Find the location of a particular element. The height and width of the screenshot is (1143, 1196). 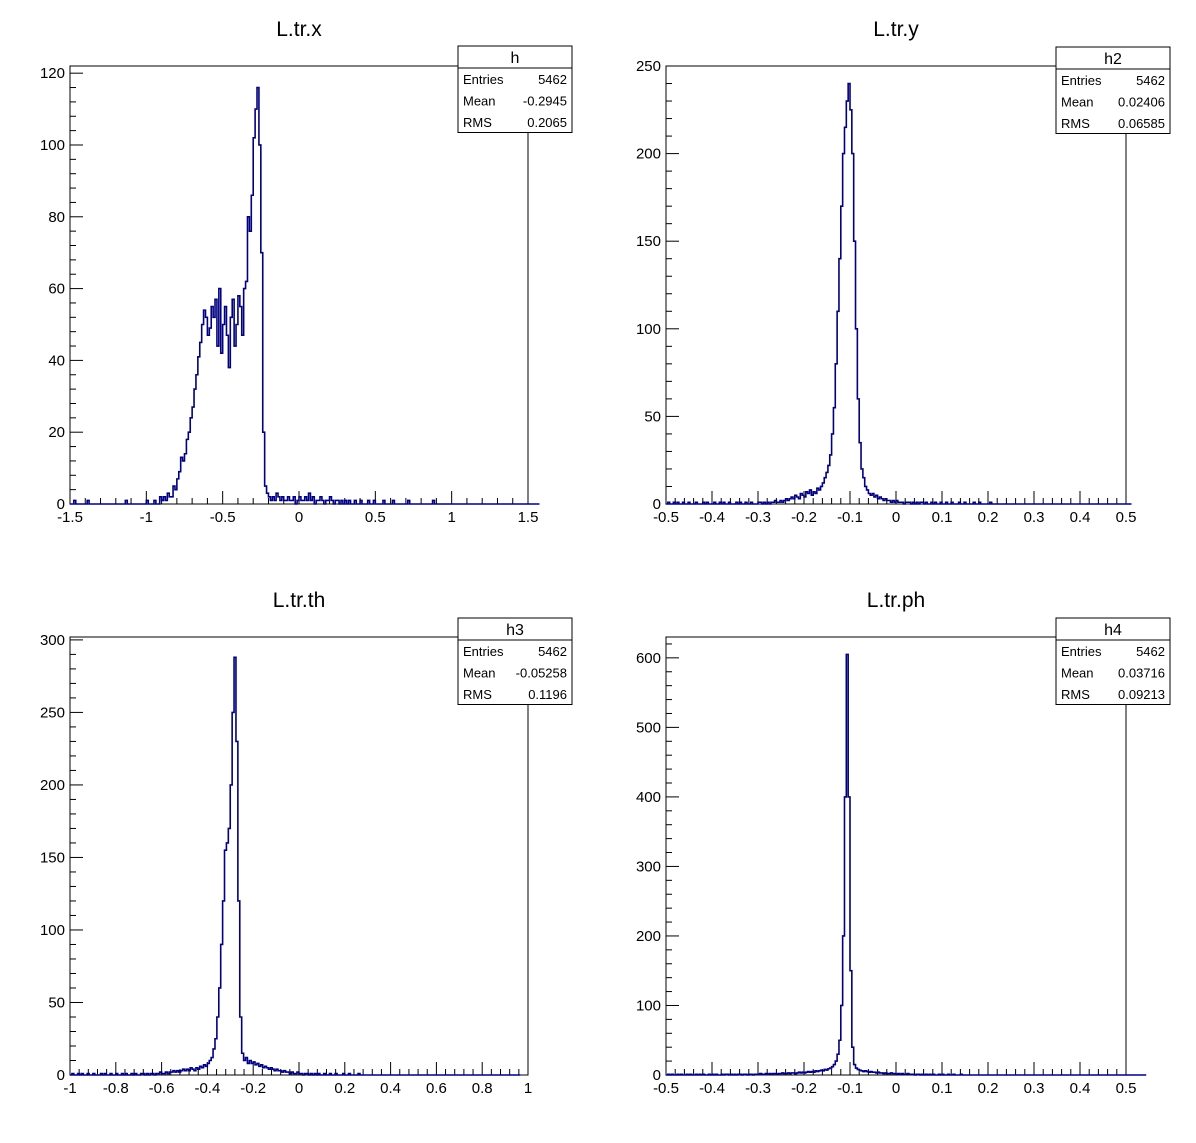

y-tick-label: 400 is located at coordinates (648, 797).